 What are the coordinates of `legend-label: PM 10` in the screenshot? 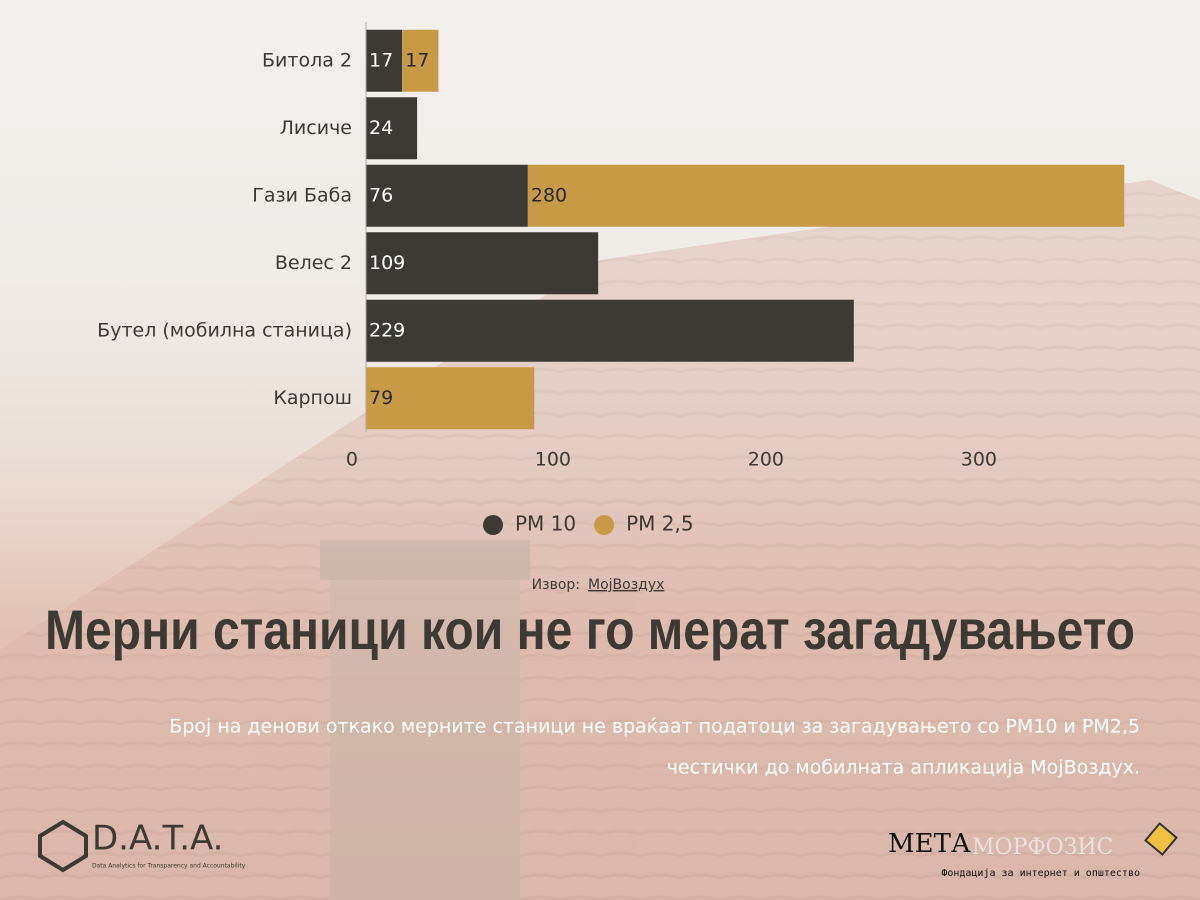 It's located at (545, 524).